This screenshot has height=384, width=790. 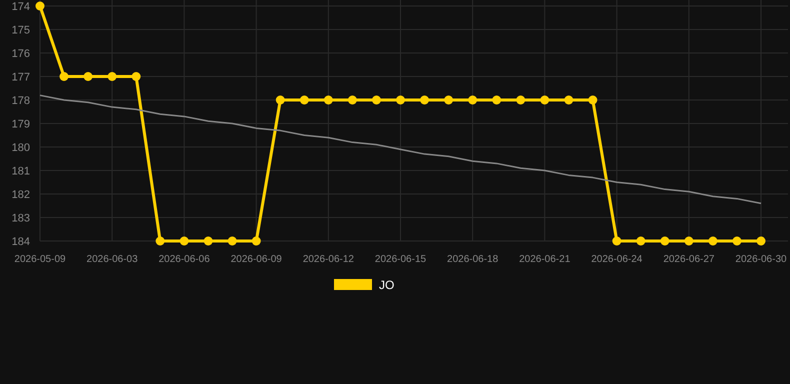 I want to click on x-tick-label: 2026-06-12, so click(x=328, y=259).